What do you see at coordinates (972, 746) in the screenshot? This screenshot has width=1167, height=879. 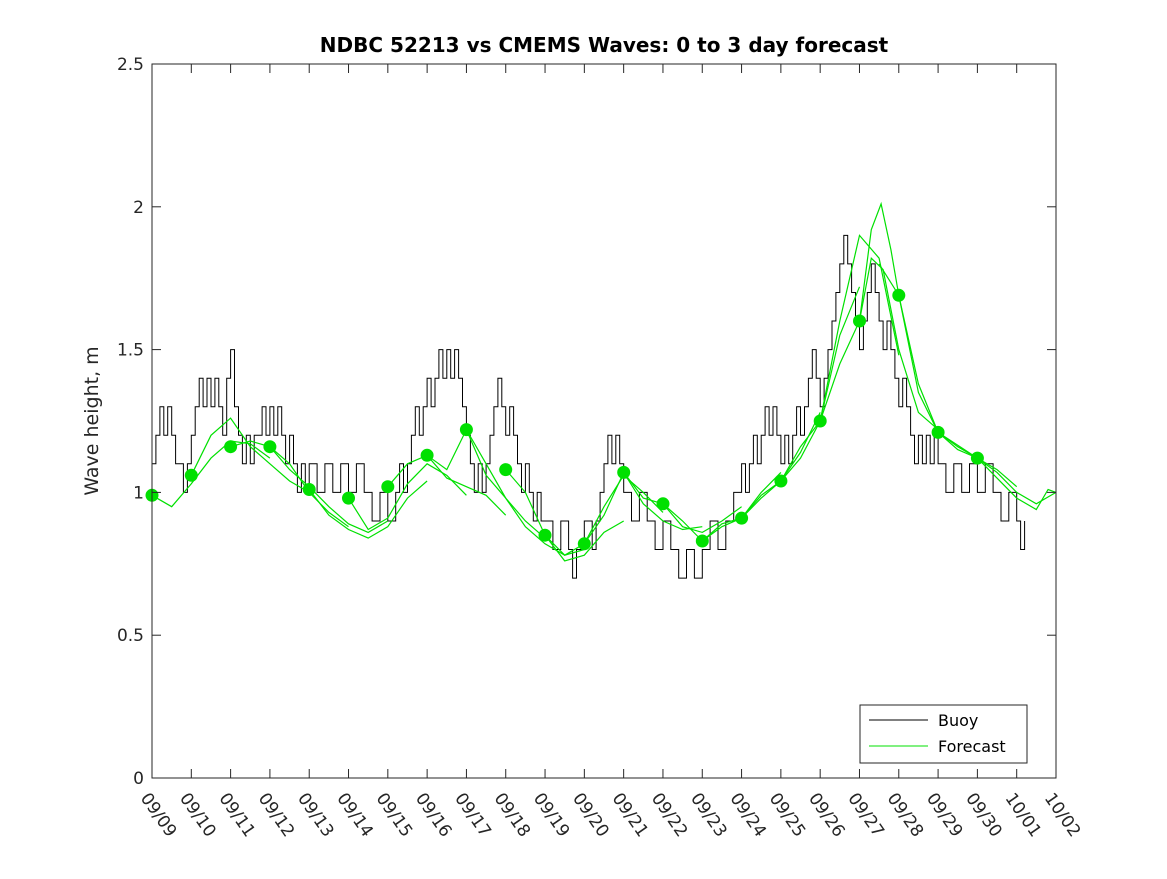 I see `legend-forecast-label: Forecast` at bounding box center [972, 746].